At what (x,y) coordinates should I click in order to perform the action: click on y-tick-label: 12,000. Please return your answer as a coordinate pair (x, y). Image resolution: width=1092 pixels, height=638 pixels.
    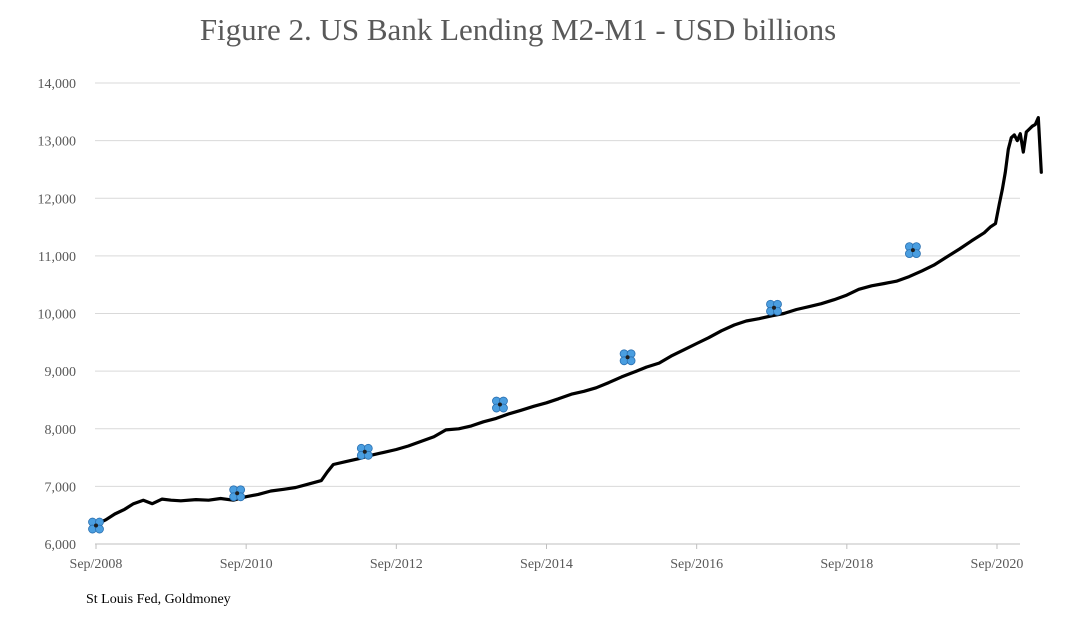
    Looking at the image, I should click on (57, 199).